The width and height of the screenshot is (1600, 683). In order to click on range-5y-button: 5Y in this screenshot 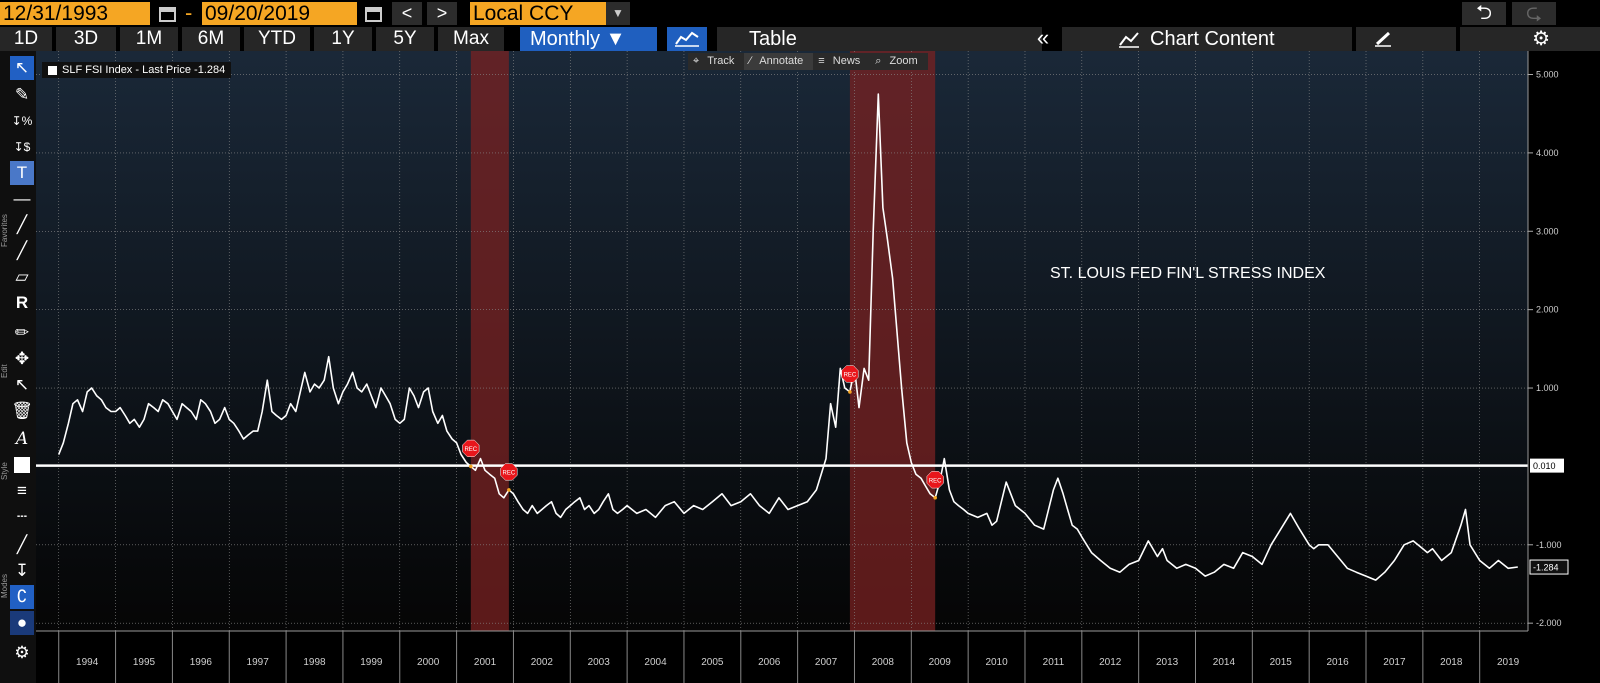, I will do `click(405, 39)`.